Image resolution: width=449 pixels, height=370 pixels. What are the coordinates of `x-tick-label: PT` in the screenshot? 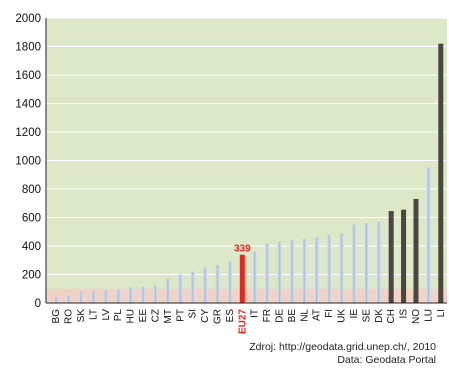 It's located at (180, 315).